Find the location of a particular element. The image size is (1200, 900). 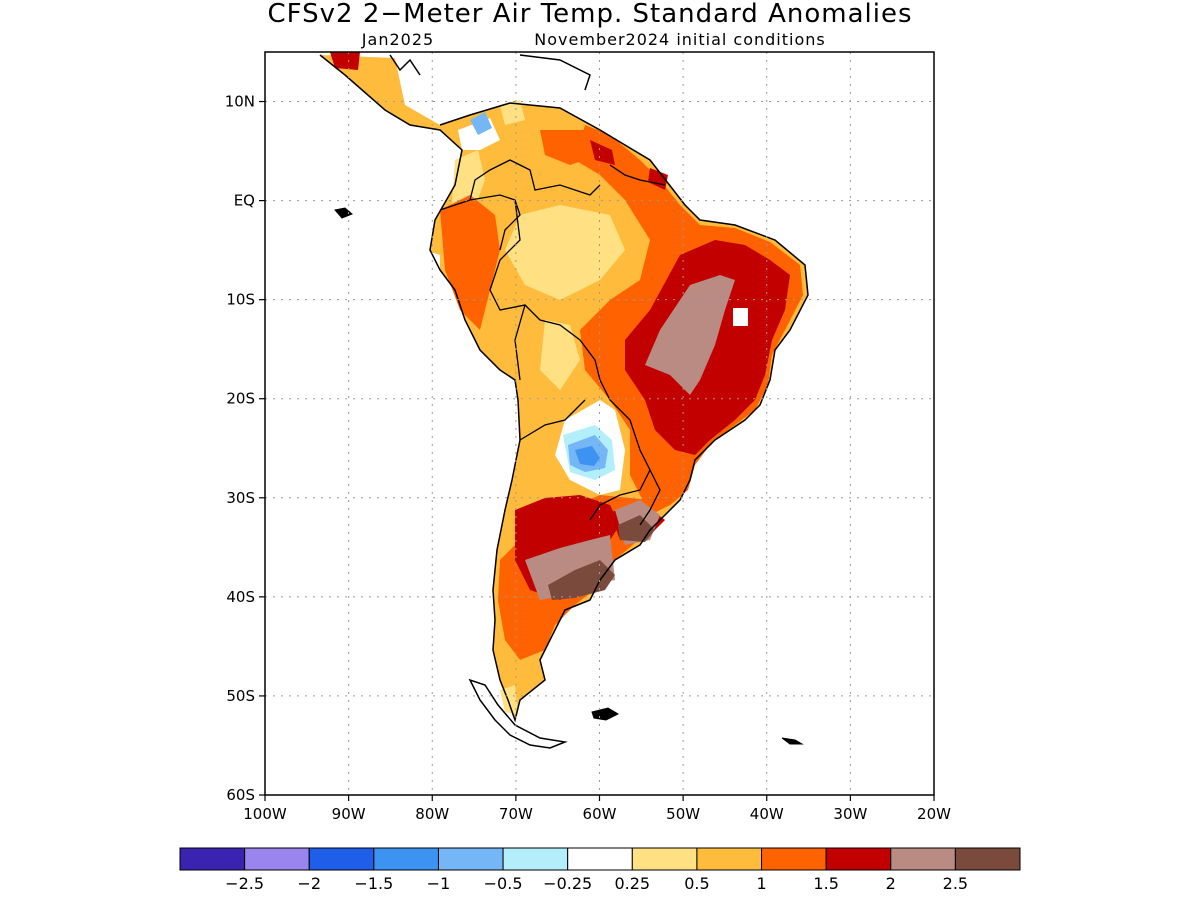

colorbar-legend: −2.5 −2 −1.5 −1 −0.5 −0.25 0.25 0.5 1 1.5 2 2.5 is located at coordinates (600, 870).